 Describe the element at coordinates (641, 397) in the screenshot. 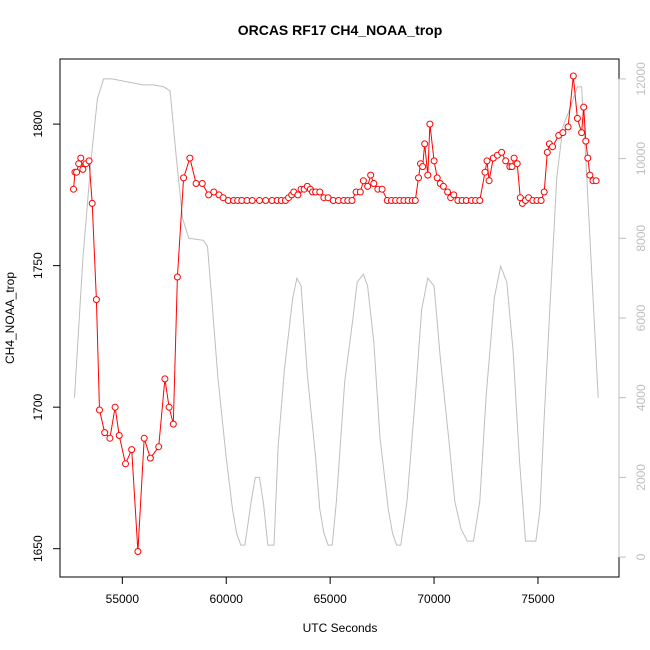

I see `y2-tick-label: 4000` at that location.